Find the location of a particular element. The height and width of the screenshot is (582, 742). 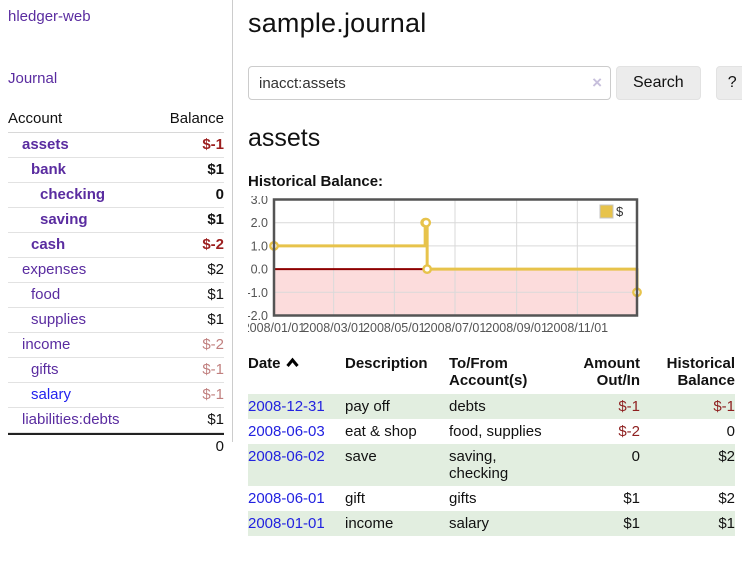

transaction-description: save is located at coordinates (361, 456).